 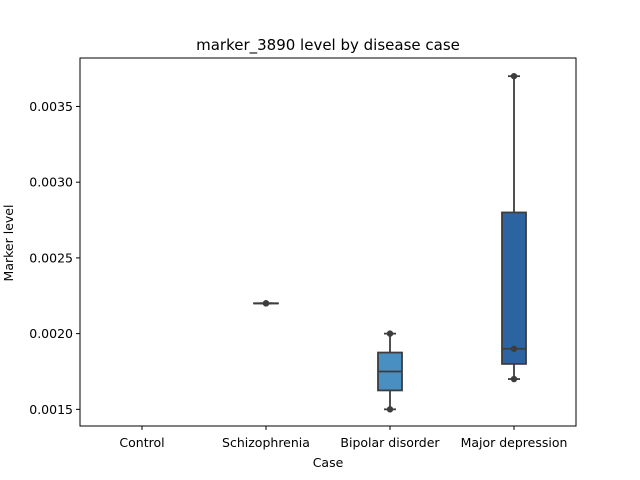 What do you see at coordinates (51, 106) in the screenshot?
I see `y-tick-label: 0.0035` at bounding box center [51, 106].